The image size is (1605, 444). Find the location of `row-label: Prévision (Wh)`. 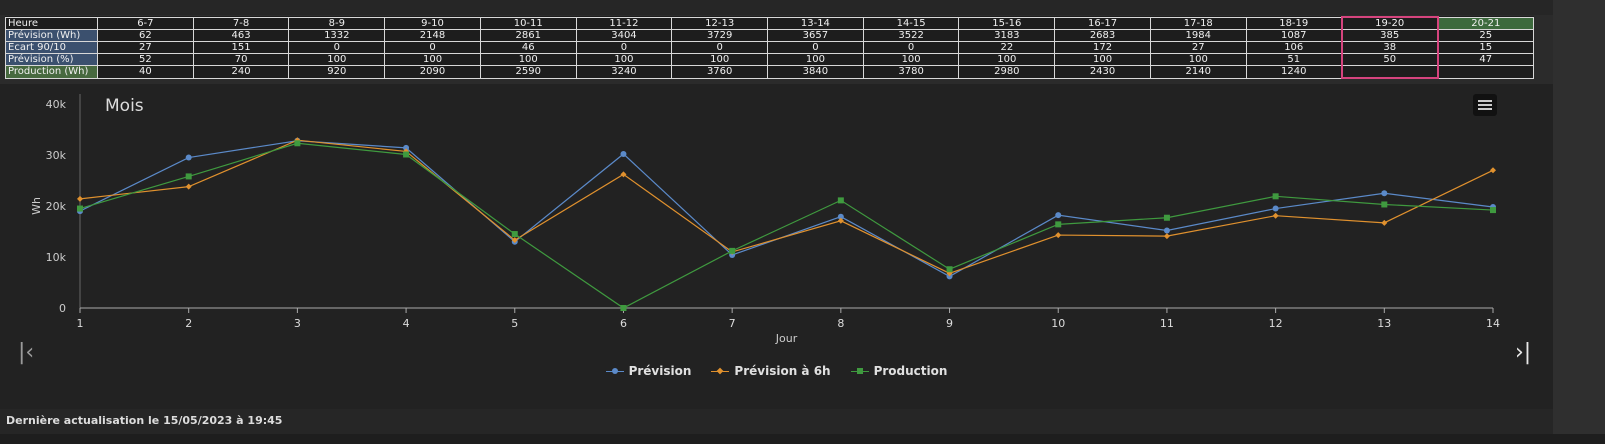

row-label: Prévision (Wh) is located at coordinates (51, 35).